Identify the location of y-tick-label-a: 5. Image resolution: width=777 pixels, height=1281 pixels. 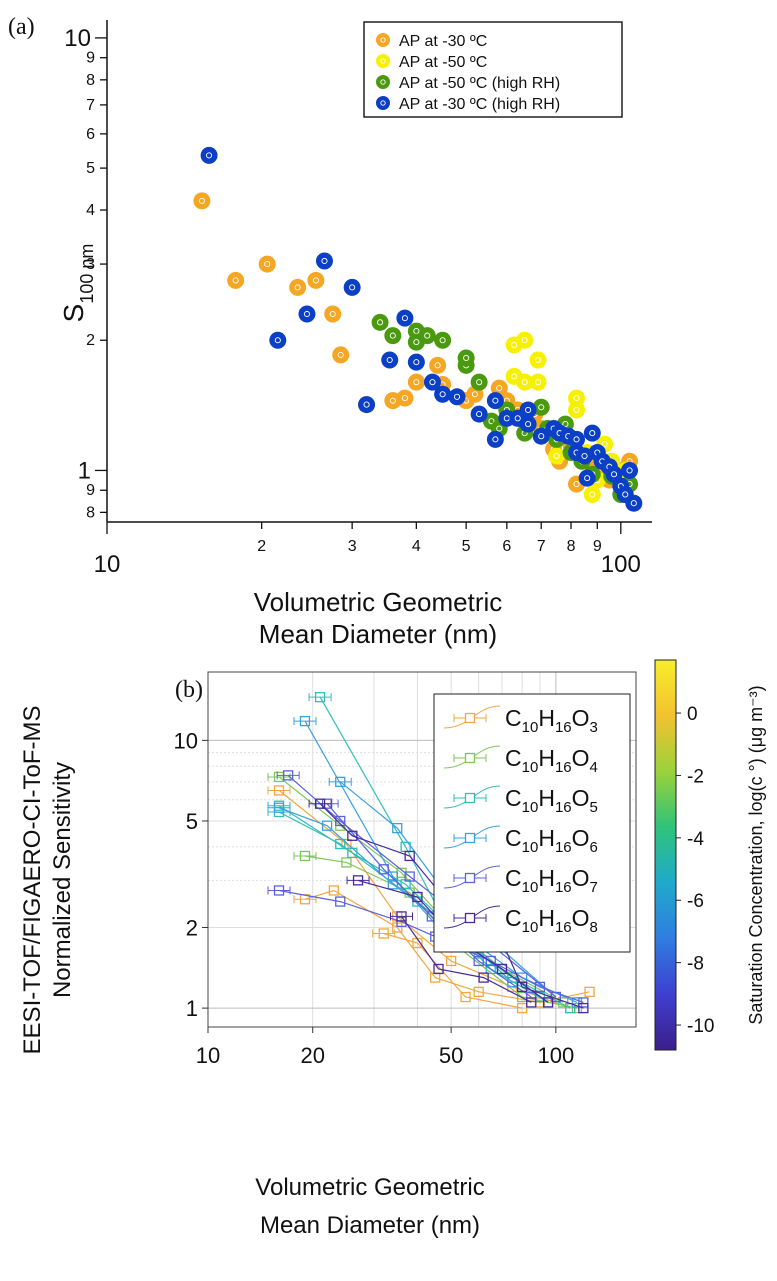
(90, 168).